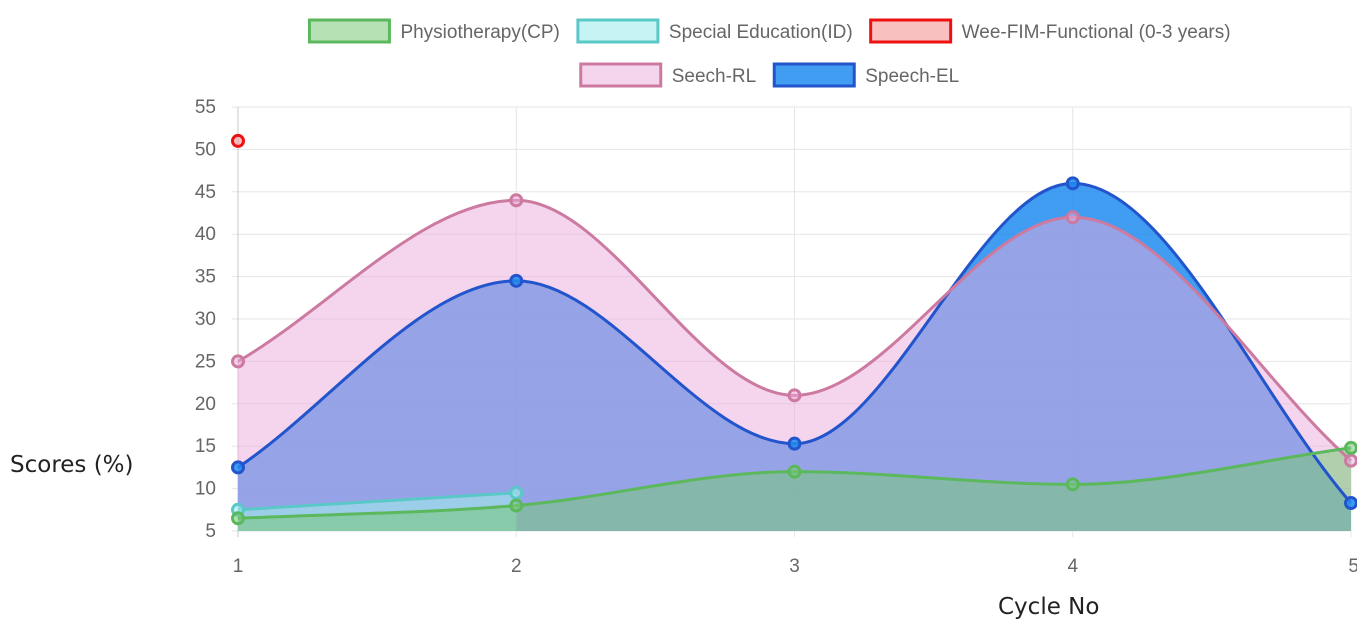 The image size is (1357, 631). What do you see at coordinates (516, 566) in the screenshot?
I see `x-tick-label: 2` at bounding box center [516, 566].